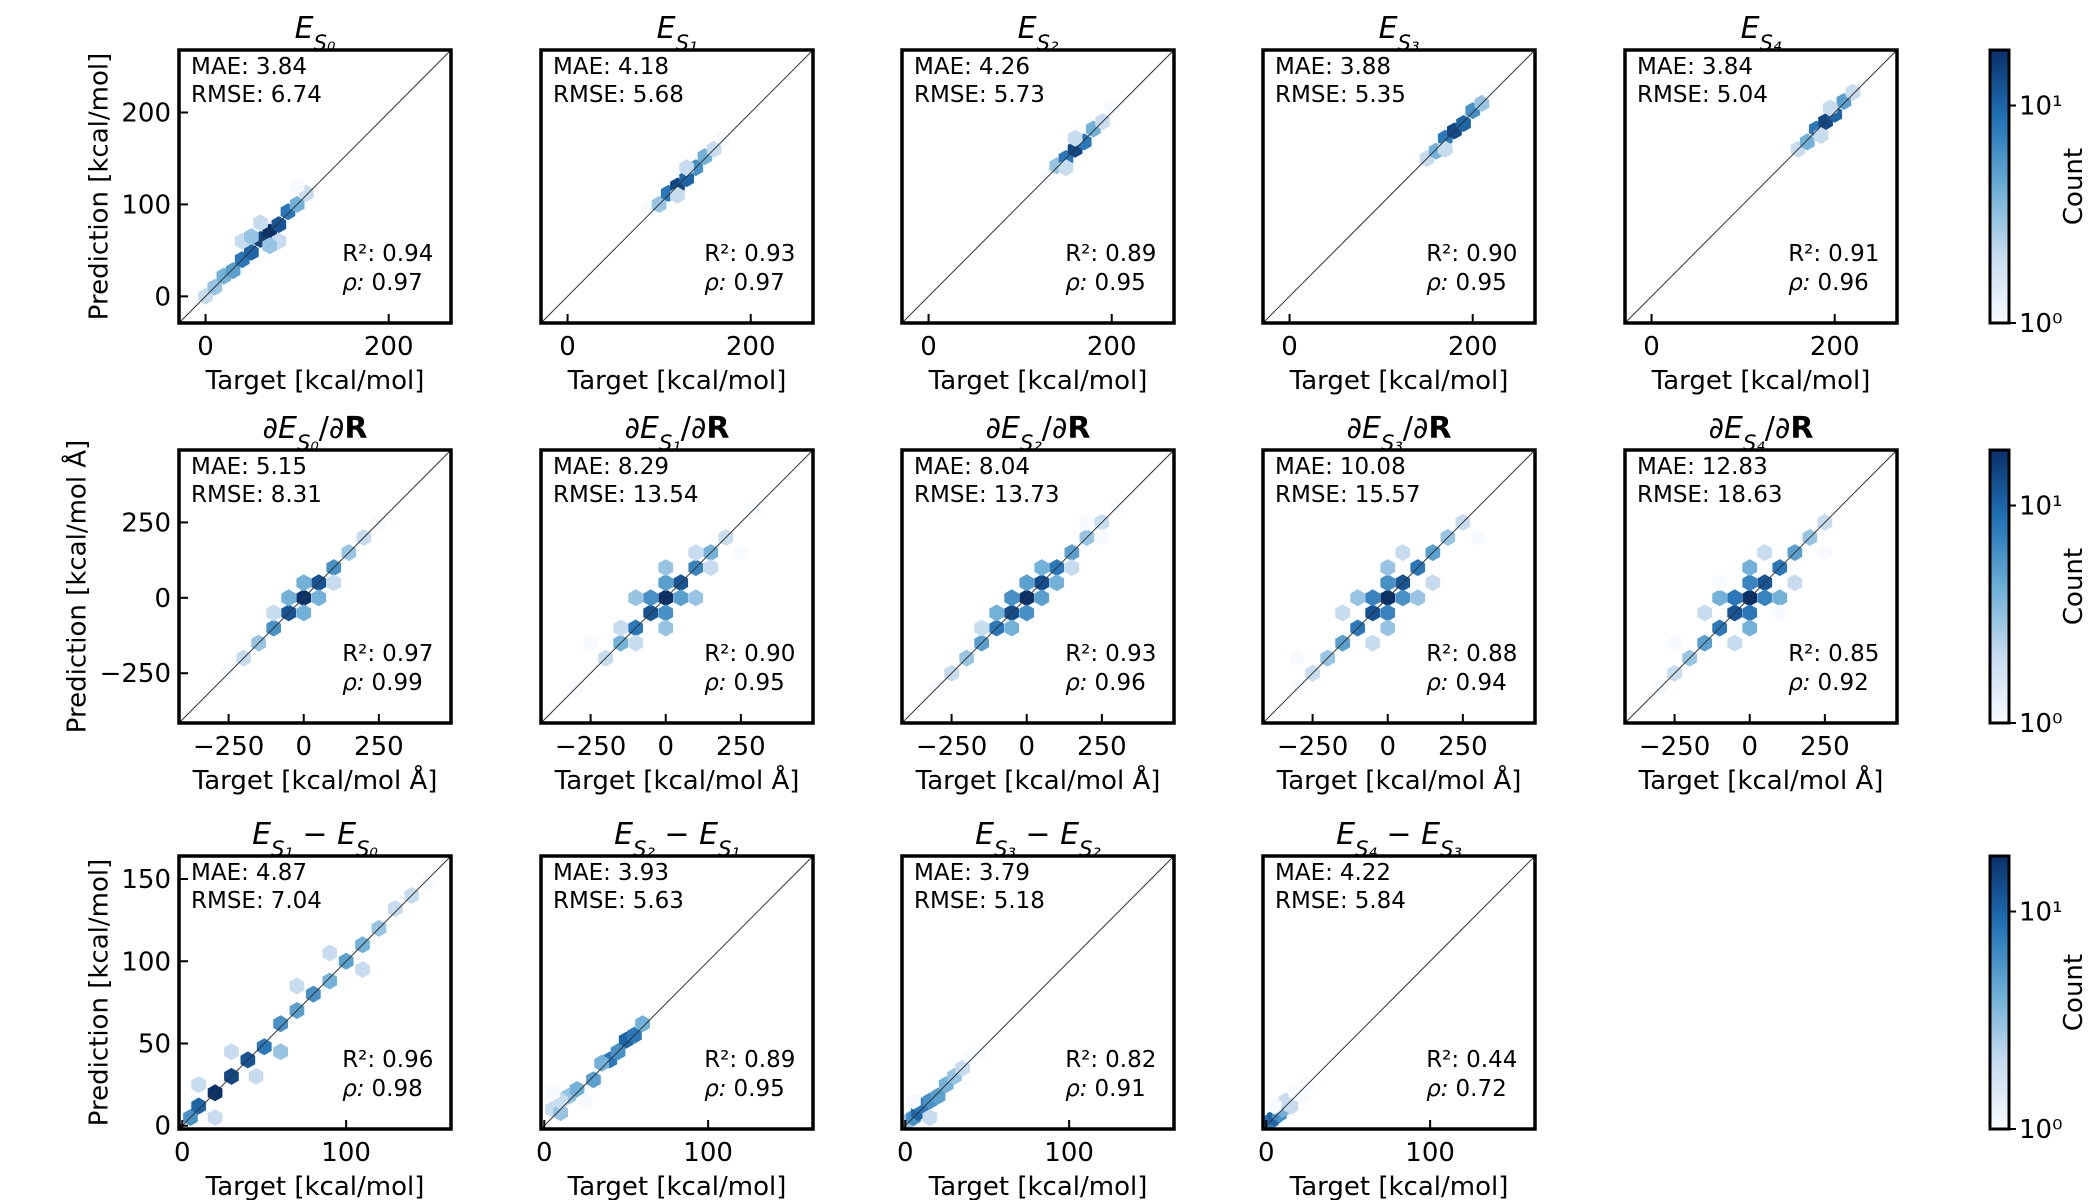  I want to click on stat: ρ: 0.95, so click(1466, 283).